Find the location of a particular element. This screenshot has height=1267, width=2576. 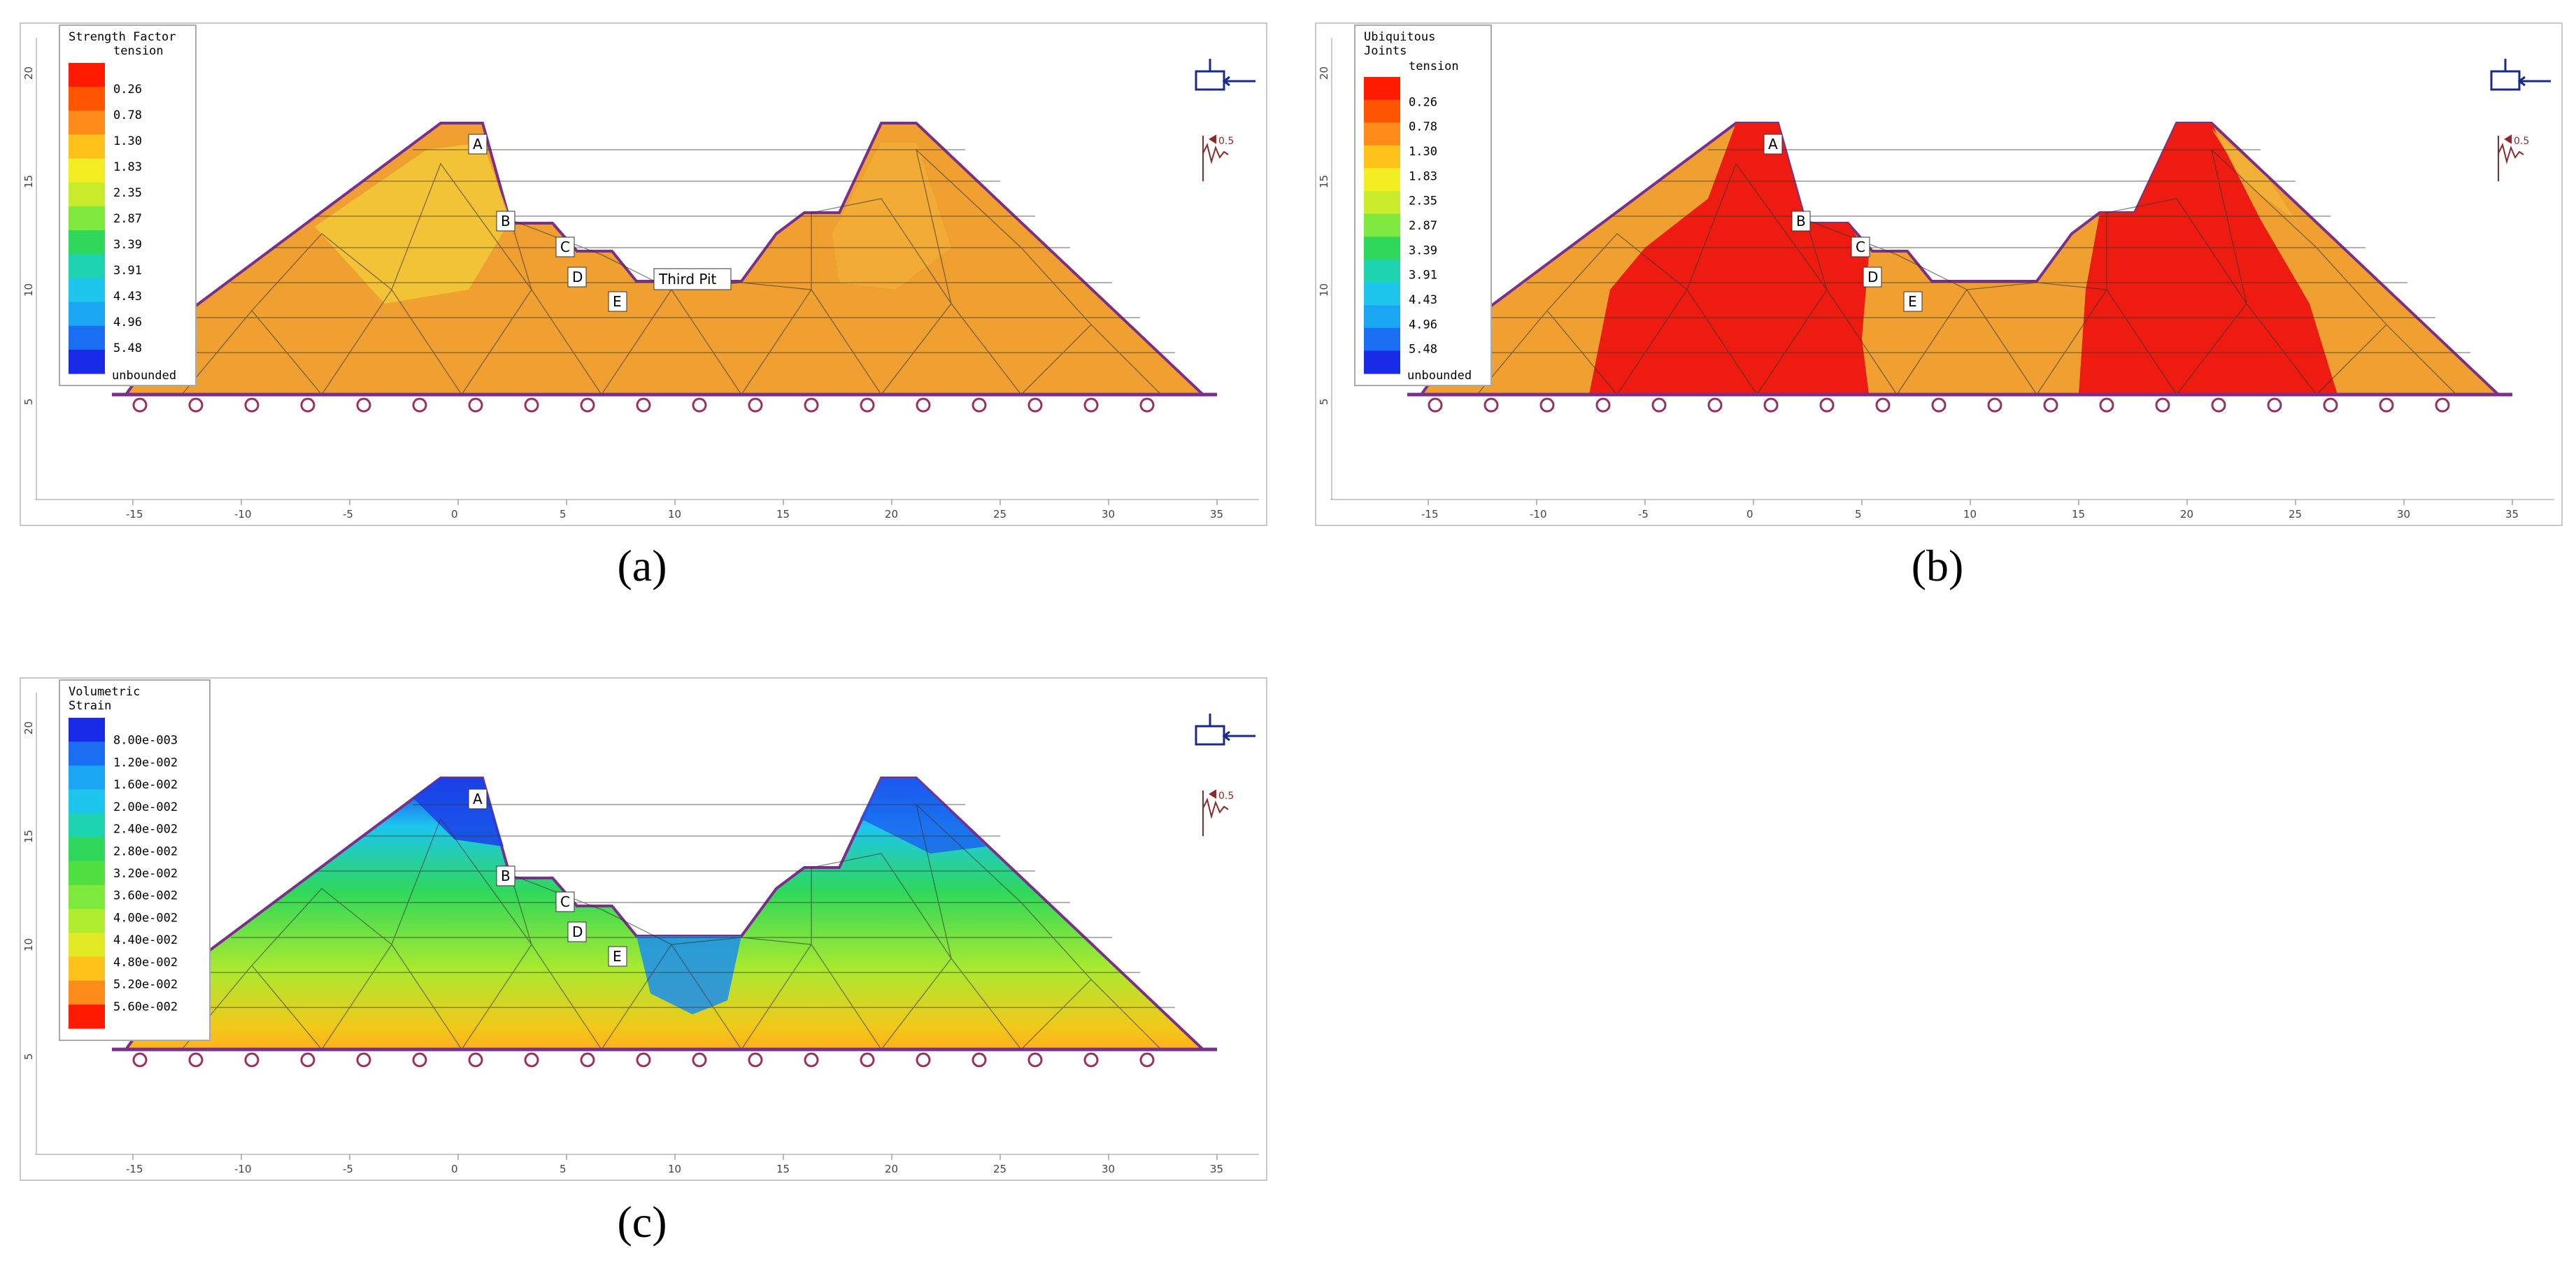

legend-label: 5.60e-002 is located at coordinates (145, 1007).